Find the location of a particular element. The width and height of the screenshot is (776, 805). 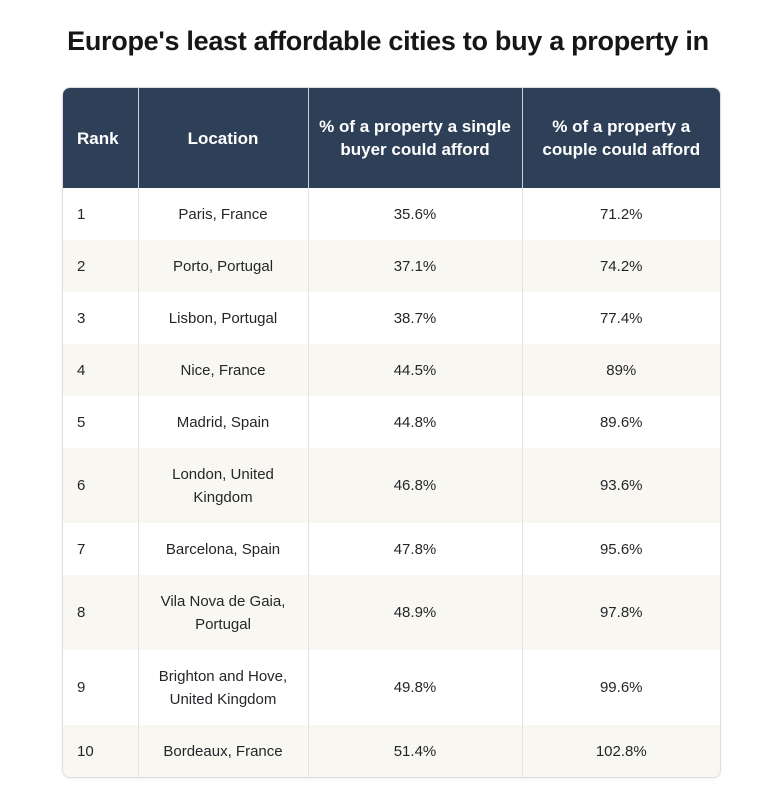

single-buyer-cell: 38.7% is located at coordinates (414, 318).